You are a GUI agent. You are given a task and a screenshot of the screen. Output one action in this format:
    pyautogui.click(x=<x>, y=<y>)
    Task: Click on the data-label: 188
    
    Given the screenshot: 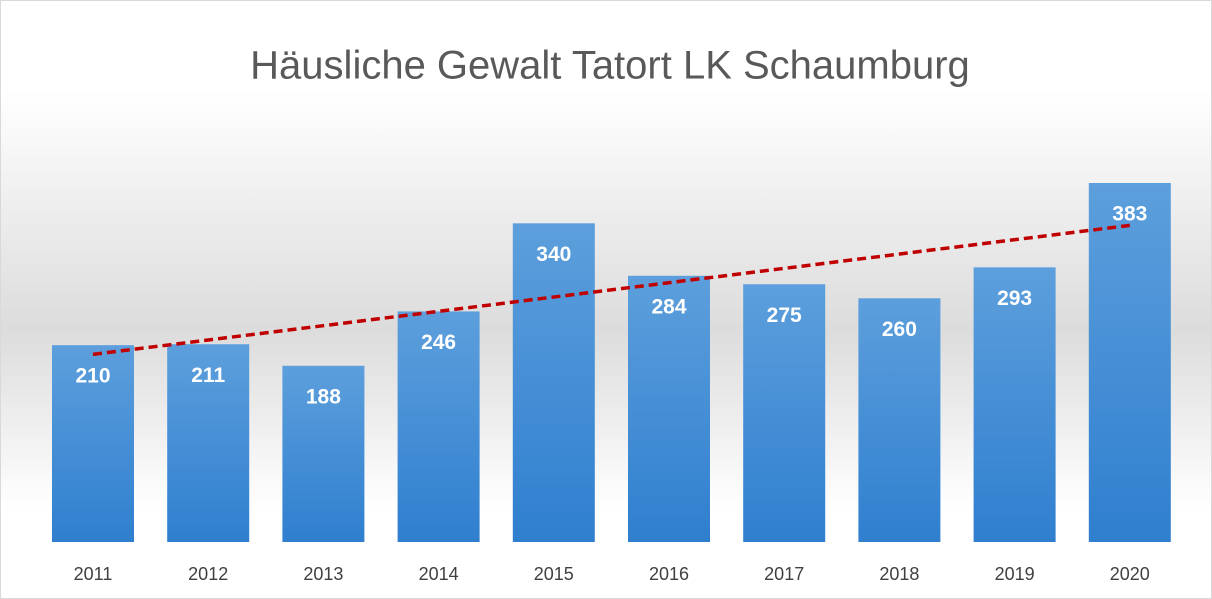 What is the action you would take?
    pyautogui.click(x=323, y=396)
    